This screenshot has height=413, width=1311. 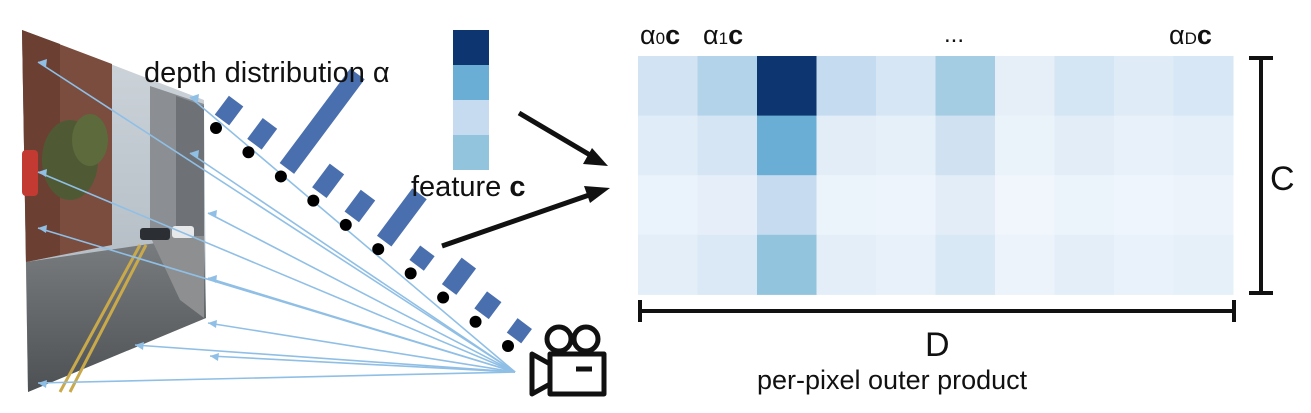 What do you see at coordinates (937, 311) in the screenshot?
I see `dimension-d-bracket` at bounding box center [937, 311].